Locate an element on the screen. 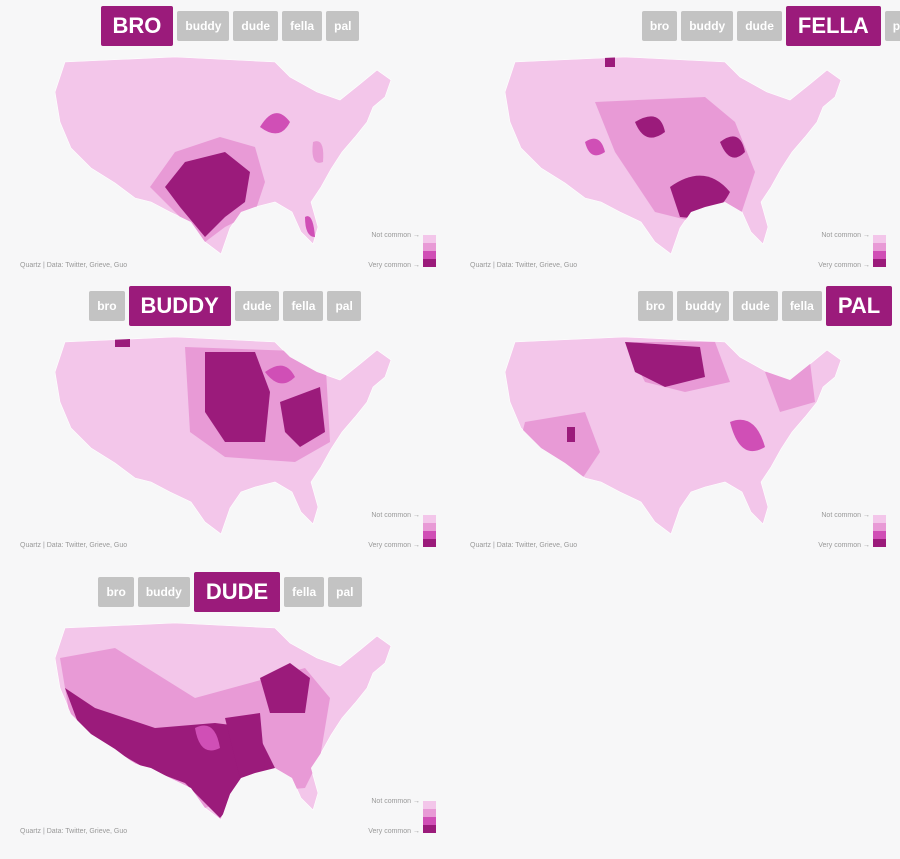 The height and width of the screenshot is (859, 900). tab: FELLA is located at coordinates (833, 26).